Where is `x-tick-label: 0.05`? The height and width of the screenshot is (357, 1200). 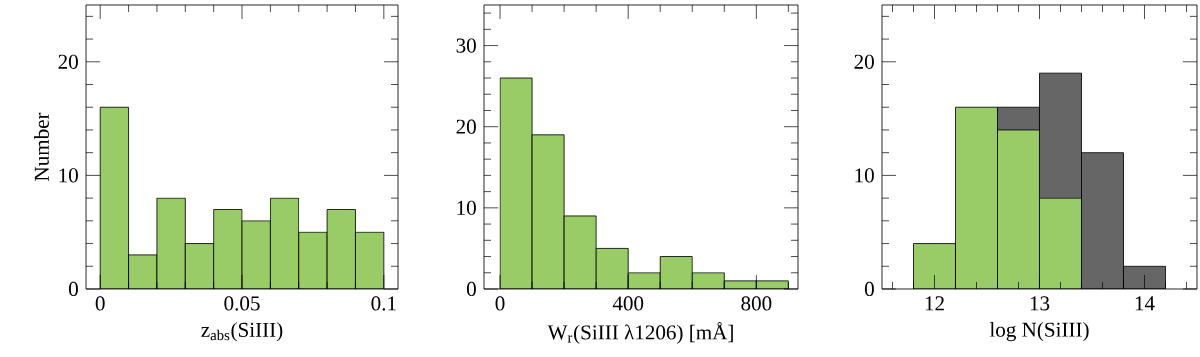 x-tick-label: 0.05 is located at coordinates (242, 303).